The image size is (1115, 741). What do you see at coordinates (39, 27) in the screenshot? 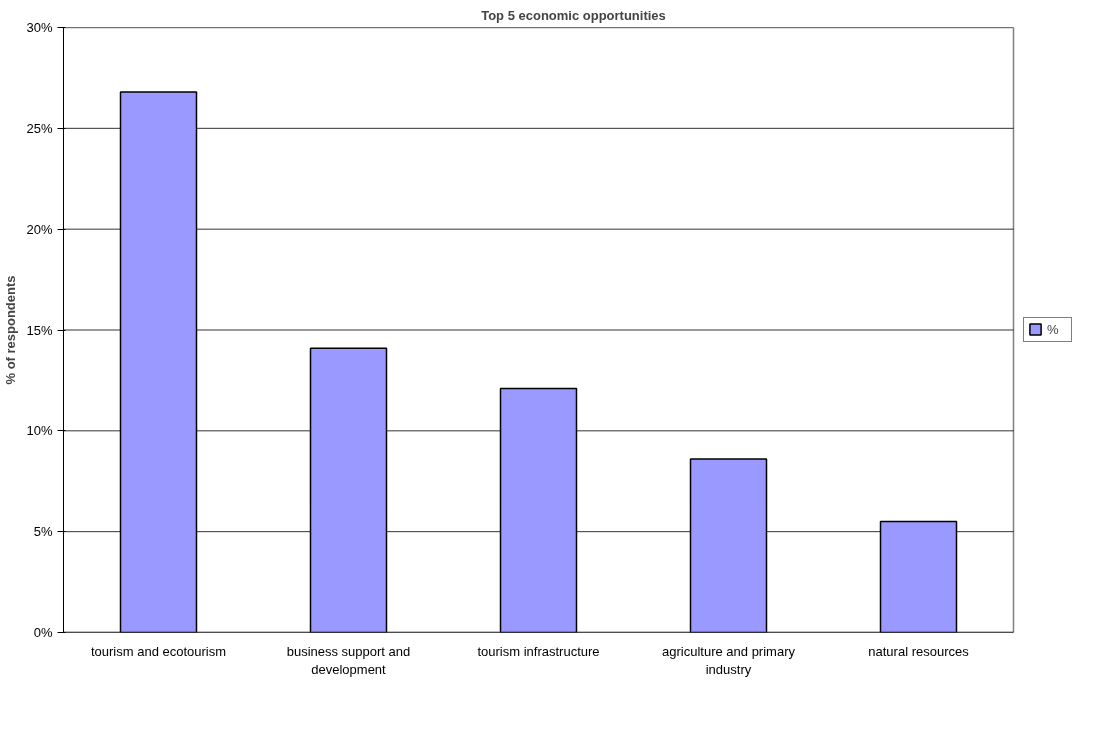
I see `y-tick-label: 30%` at bounding box center [39, 27].